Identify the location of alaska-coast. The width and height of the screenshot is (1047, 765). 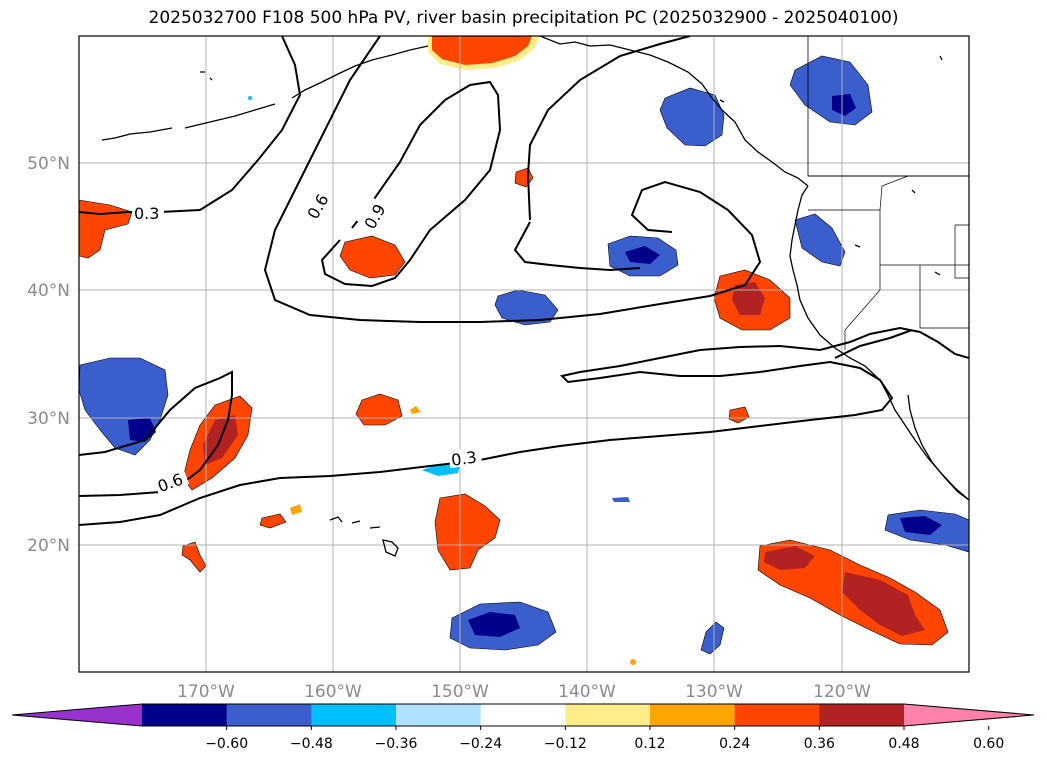
(674, 111).